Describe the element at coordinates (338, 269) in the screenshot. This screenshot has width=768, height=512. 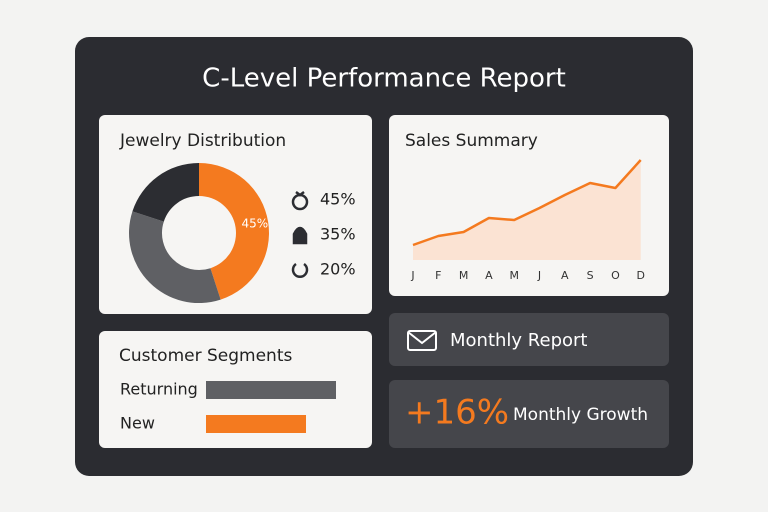
I see `legend-label: 20%` at that location.